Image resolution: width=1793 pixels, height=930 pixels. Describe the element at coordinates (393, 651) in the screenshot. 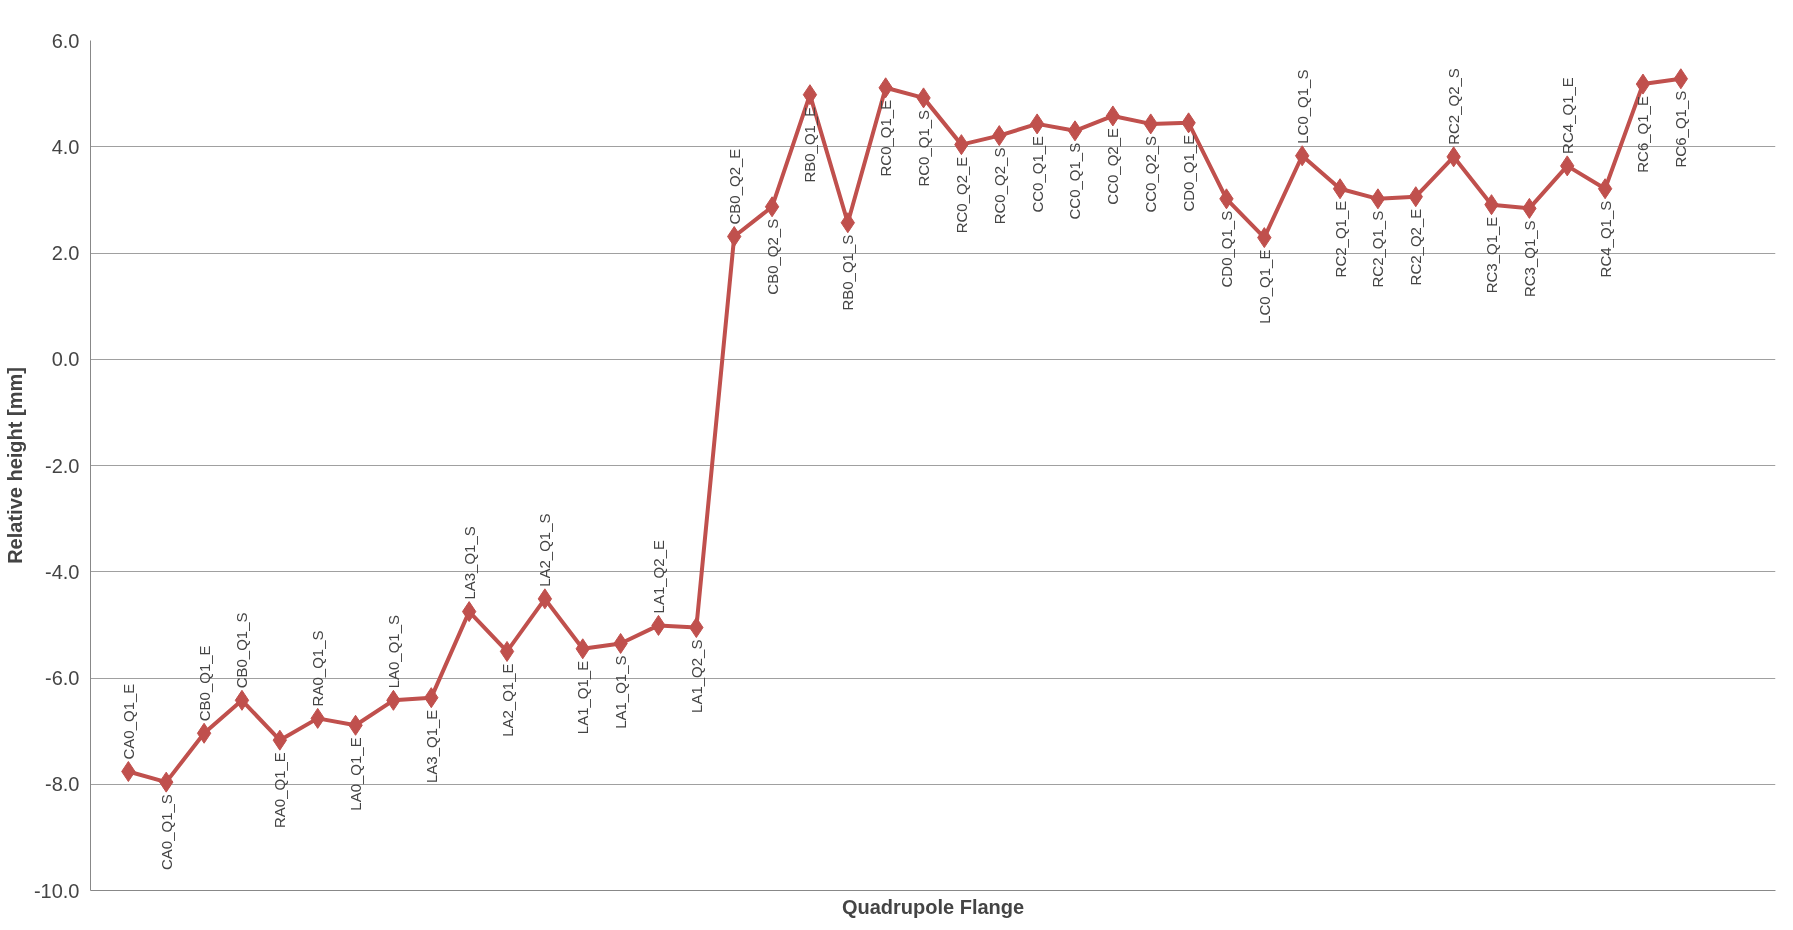

I see `x-tick-label: LA0_Q1_S` at that location.